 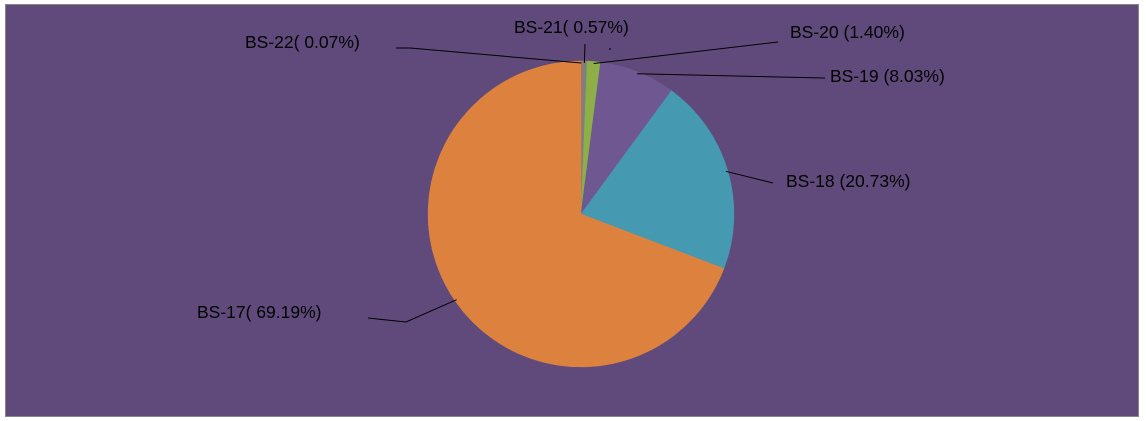 I want to click on slice-data-label: BS-22( 0.07%), so click(x=302, y=42).